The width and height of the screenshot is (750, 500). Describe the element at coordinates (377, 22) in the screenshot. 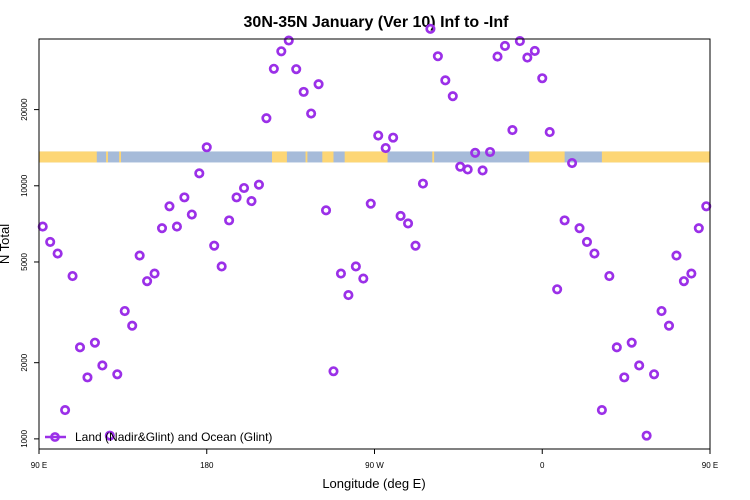

I see `chart-title: 30N-35N January (Ver 10) Inf to -Inf` at that location.